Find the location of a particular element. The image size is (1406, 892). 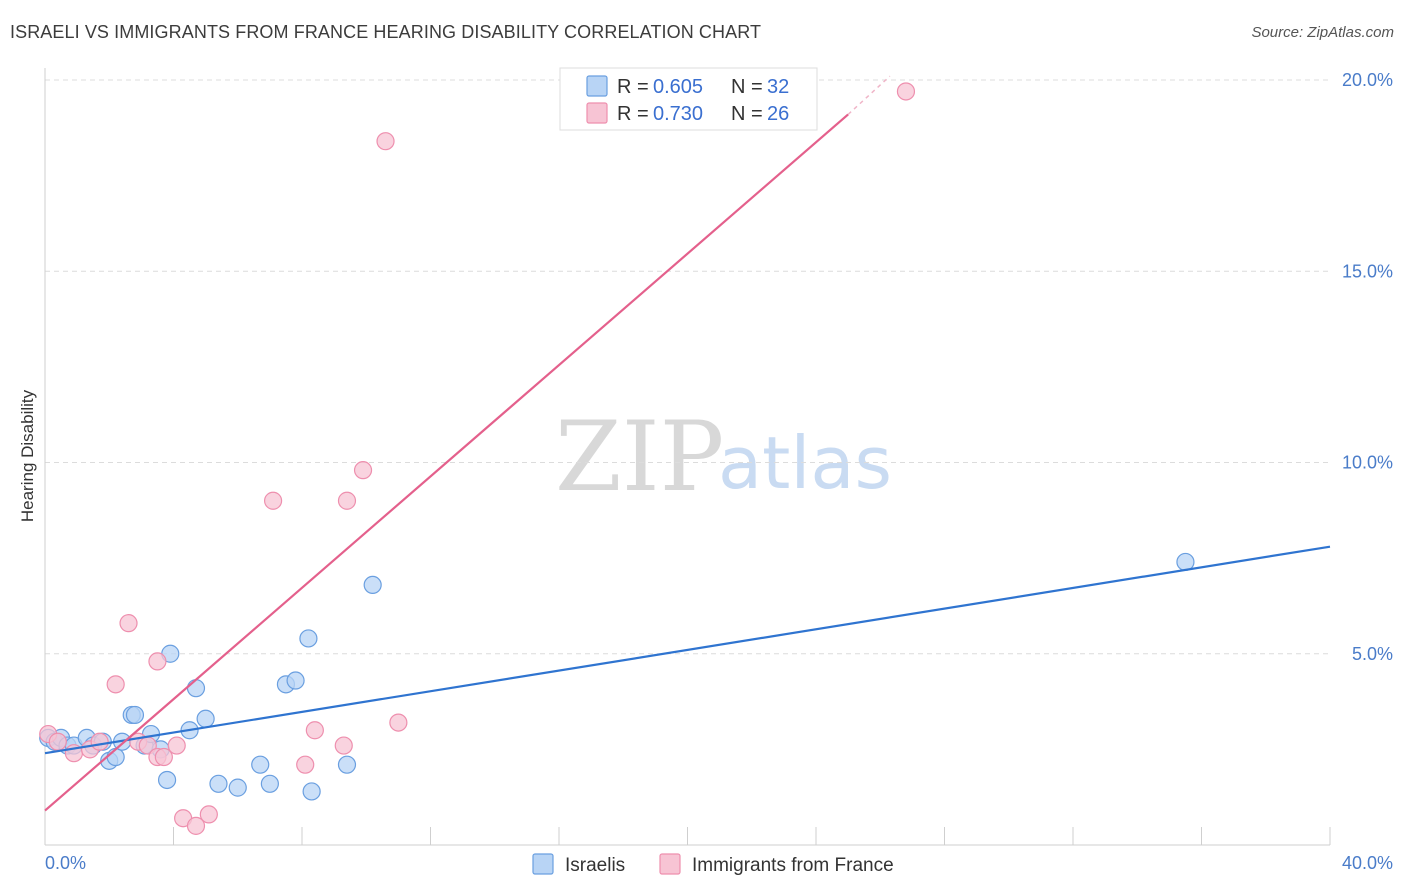

y-tick-label: 5.0% is located at coordinates (1372, 654).